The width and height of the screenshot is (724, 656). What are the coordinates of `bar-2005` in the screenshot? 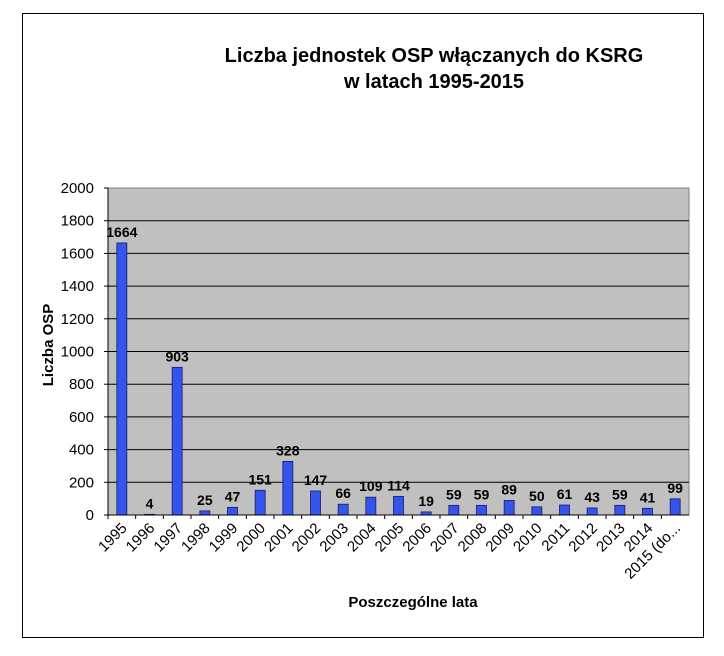 It's located at (398, 505).